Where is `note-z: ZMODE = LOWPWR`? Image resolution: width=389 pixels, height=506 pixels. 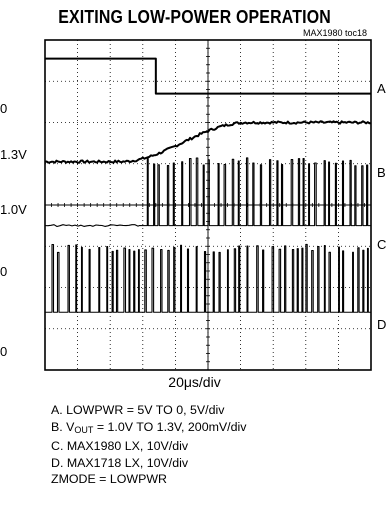
note-z: ZMODE = LOWPWR is located at coordinates (109, 479).